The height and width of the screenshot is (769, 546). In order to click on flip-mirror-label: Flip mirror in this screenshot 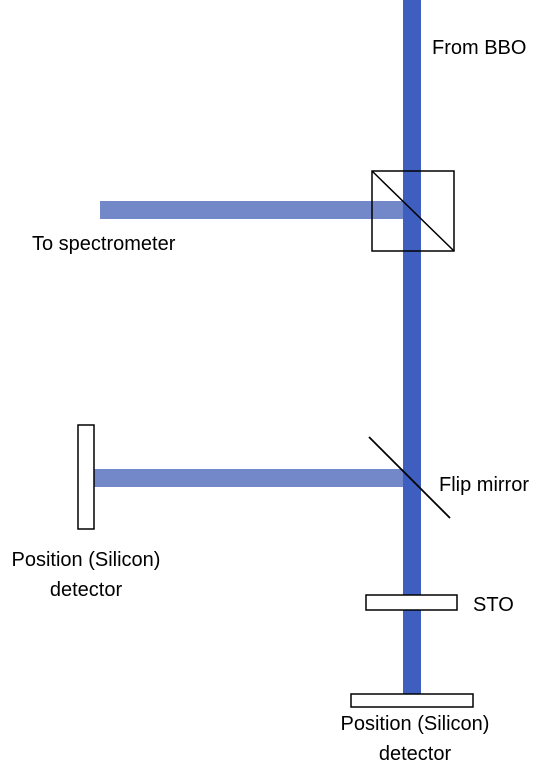, I will do `click(484, 485)`.